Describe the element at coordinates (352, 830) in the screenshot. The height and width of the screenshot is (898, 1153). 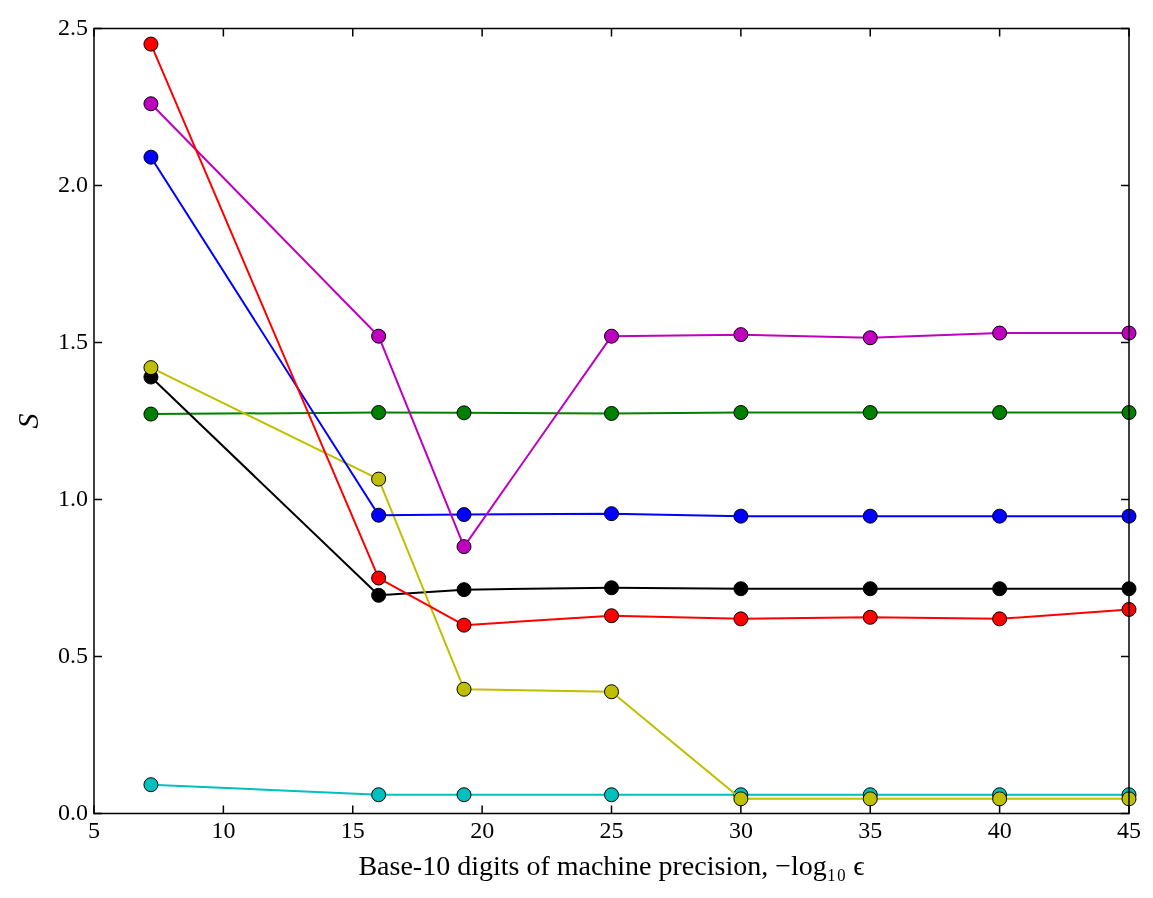
I see `x-tick-label: 15` at that location.